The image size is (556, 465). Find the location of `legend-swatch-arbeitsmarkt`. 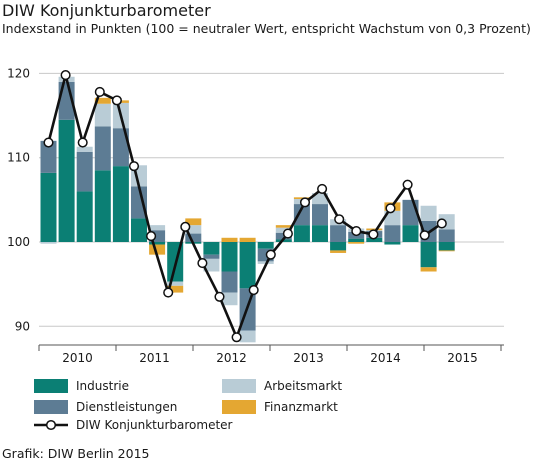

legend-swatch-arbeitsmarkt is located at coordinates (239, 386).